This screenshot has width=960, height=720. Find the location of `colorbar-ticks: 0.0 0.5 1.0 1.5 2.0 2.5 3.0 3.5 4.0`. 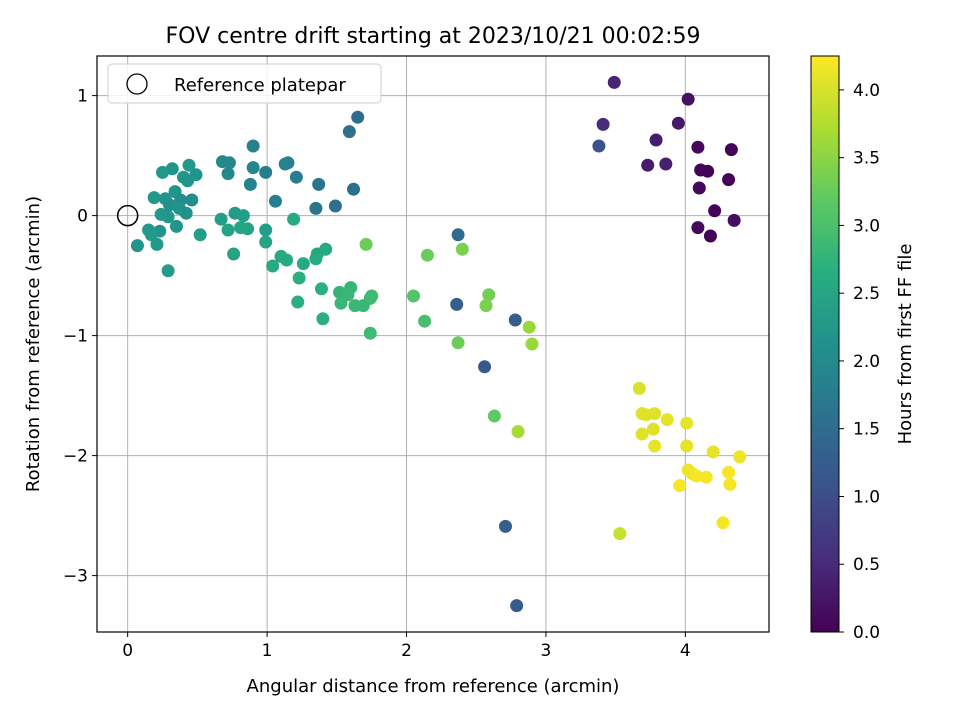

colorbar-ticks: 0.0 0.5 1.0 1.5 2.0 2.5 3.0 3.5 4.0 is located at coordinates (859, 362).